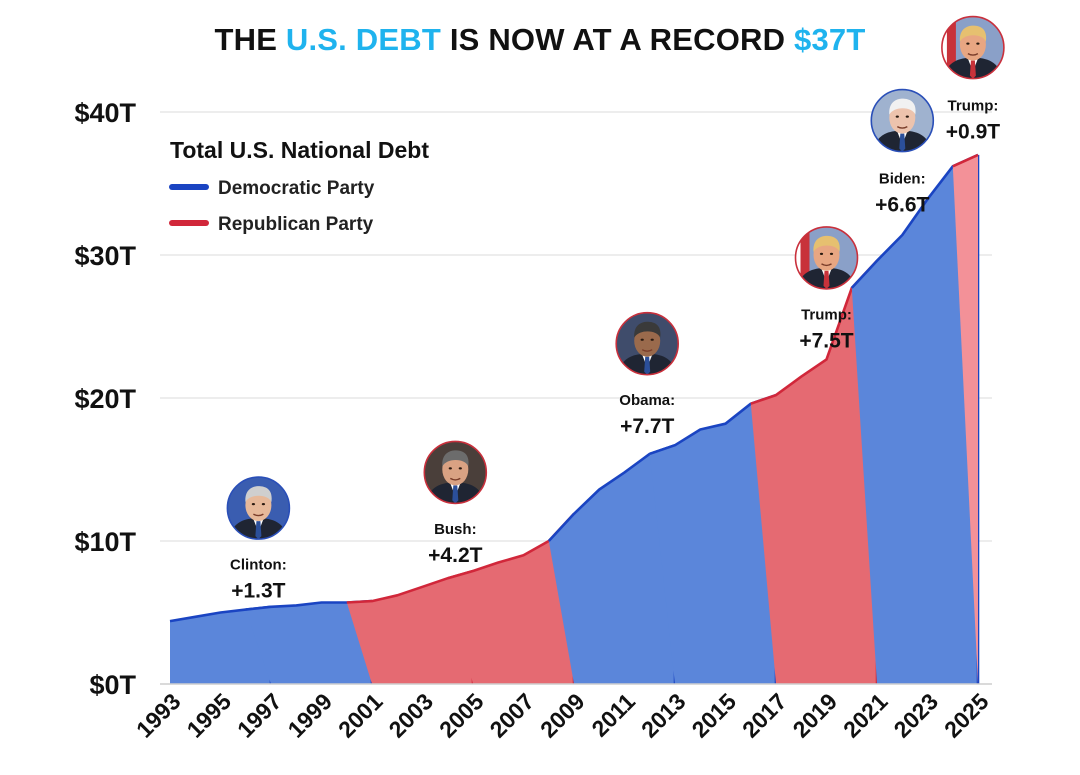  Describe the element at coordinates (296, 224) in the screenshot. I see `legend-label-republican: Republican Party` at that location.